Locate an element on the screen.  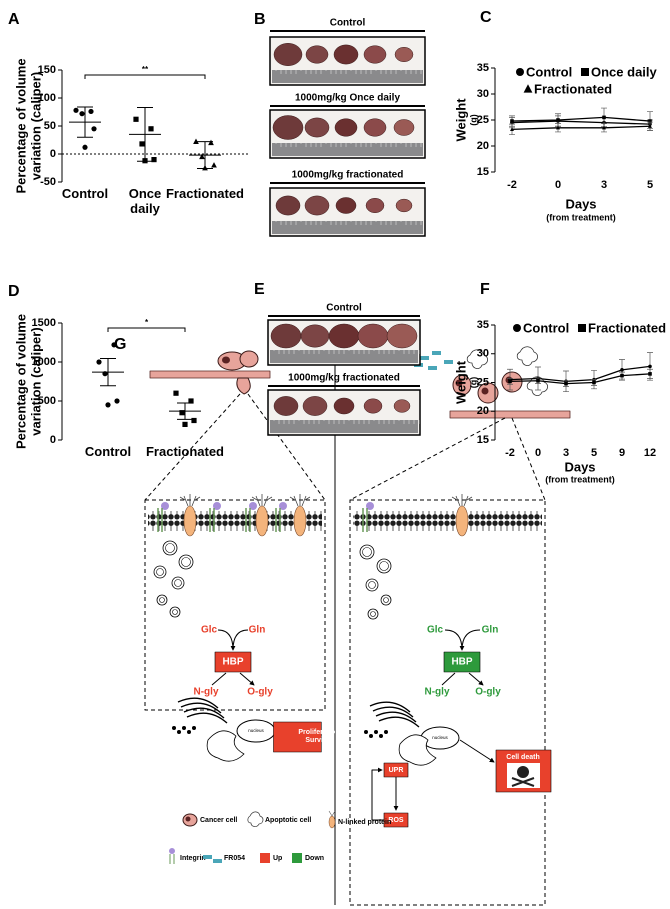
cancer-cell is located at coordinates (249, 359).